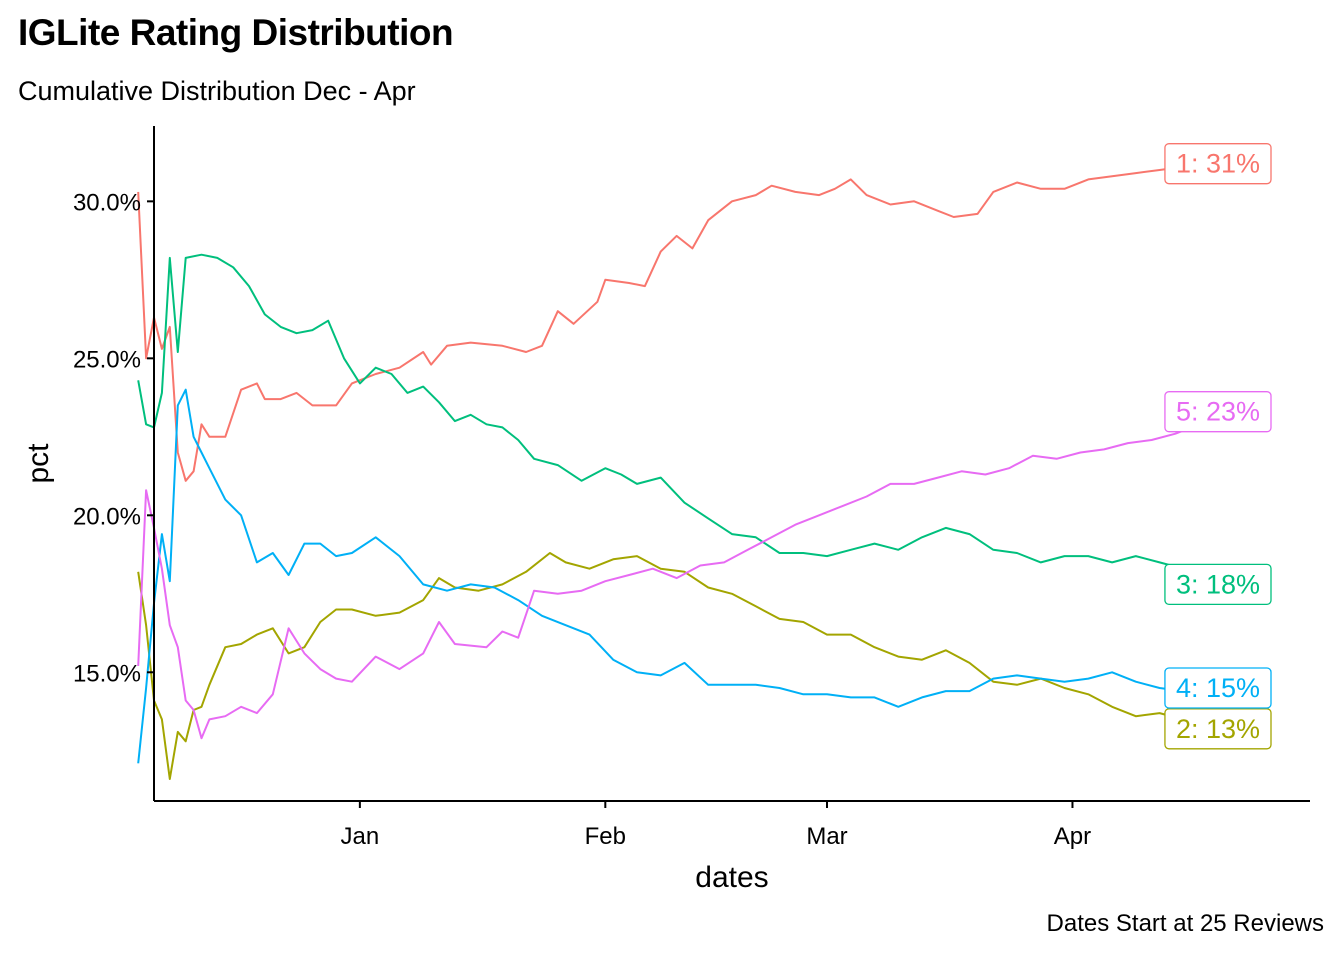  I want to click on y-axis-title: pct, so click(38, 463).